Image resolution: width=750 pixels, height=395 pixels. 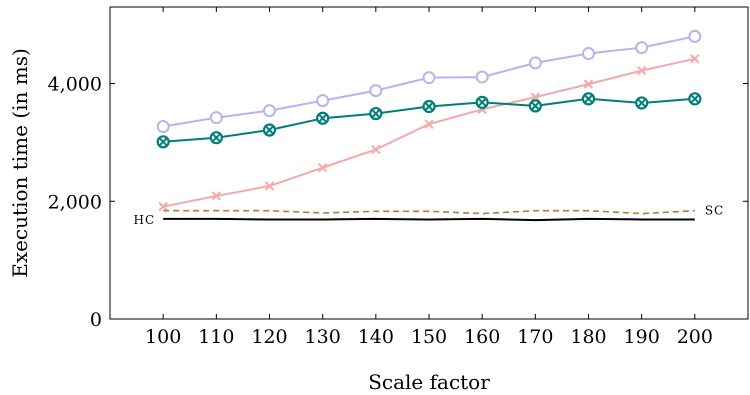 I want to click on series-3: SC, so click(x=443, y=211).